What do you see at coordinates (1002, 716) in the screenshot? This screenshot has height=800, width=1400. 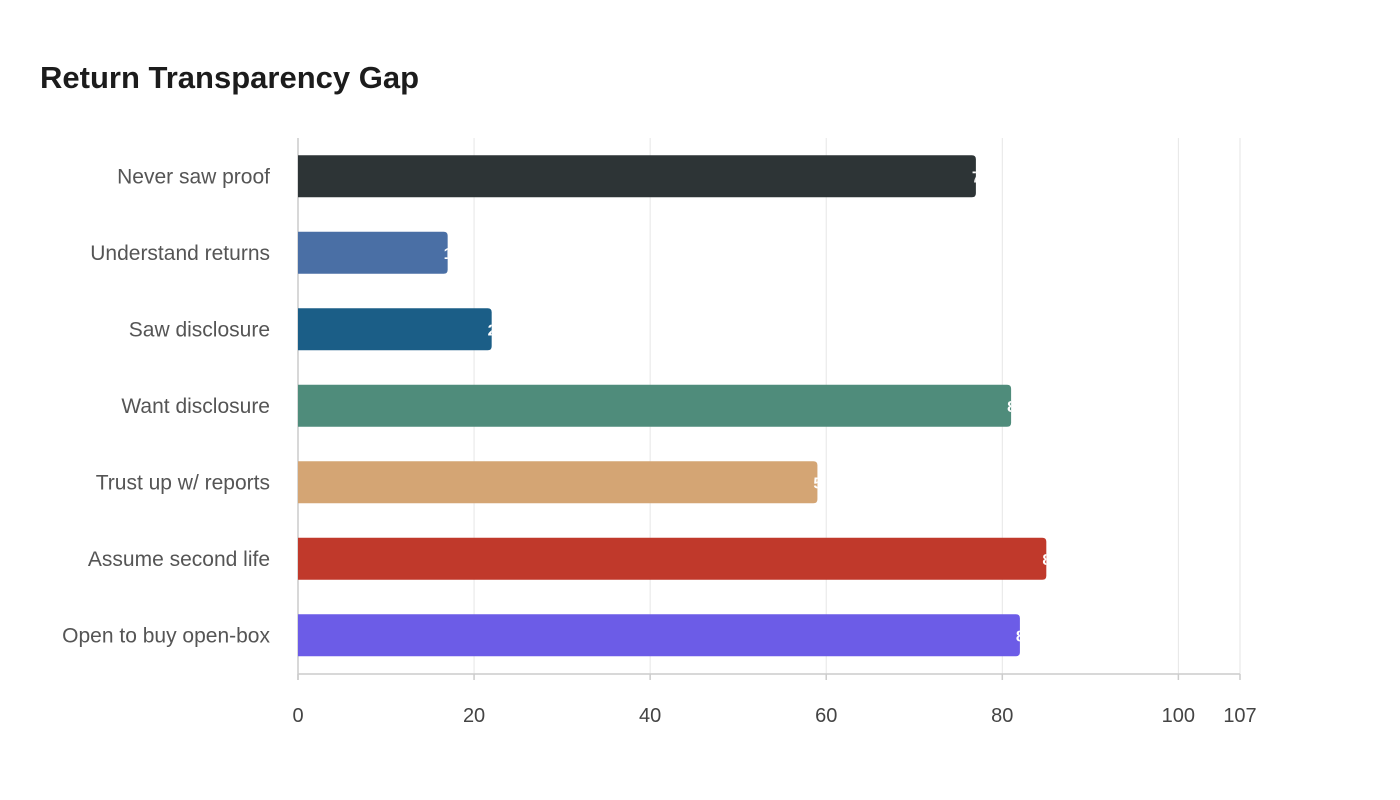 I see `x-tick-label: 80` at bounding box center [1002, 716].